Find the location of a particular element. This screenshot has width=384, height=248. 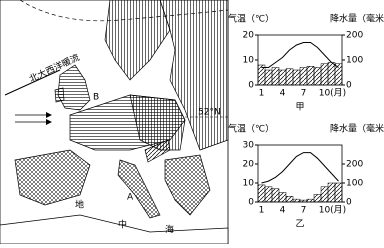

central-europe is located at coordinates (157, 122).